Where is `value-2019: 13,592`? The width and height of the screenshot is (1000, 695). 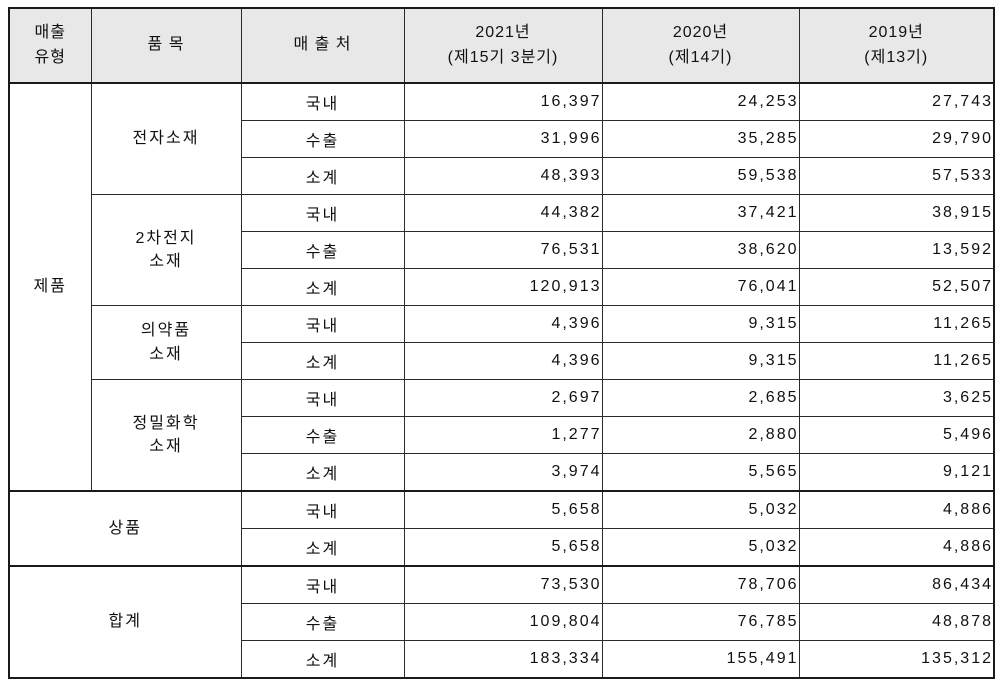 value-2019: 13,592 is located at coordinates (896, 250).